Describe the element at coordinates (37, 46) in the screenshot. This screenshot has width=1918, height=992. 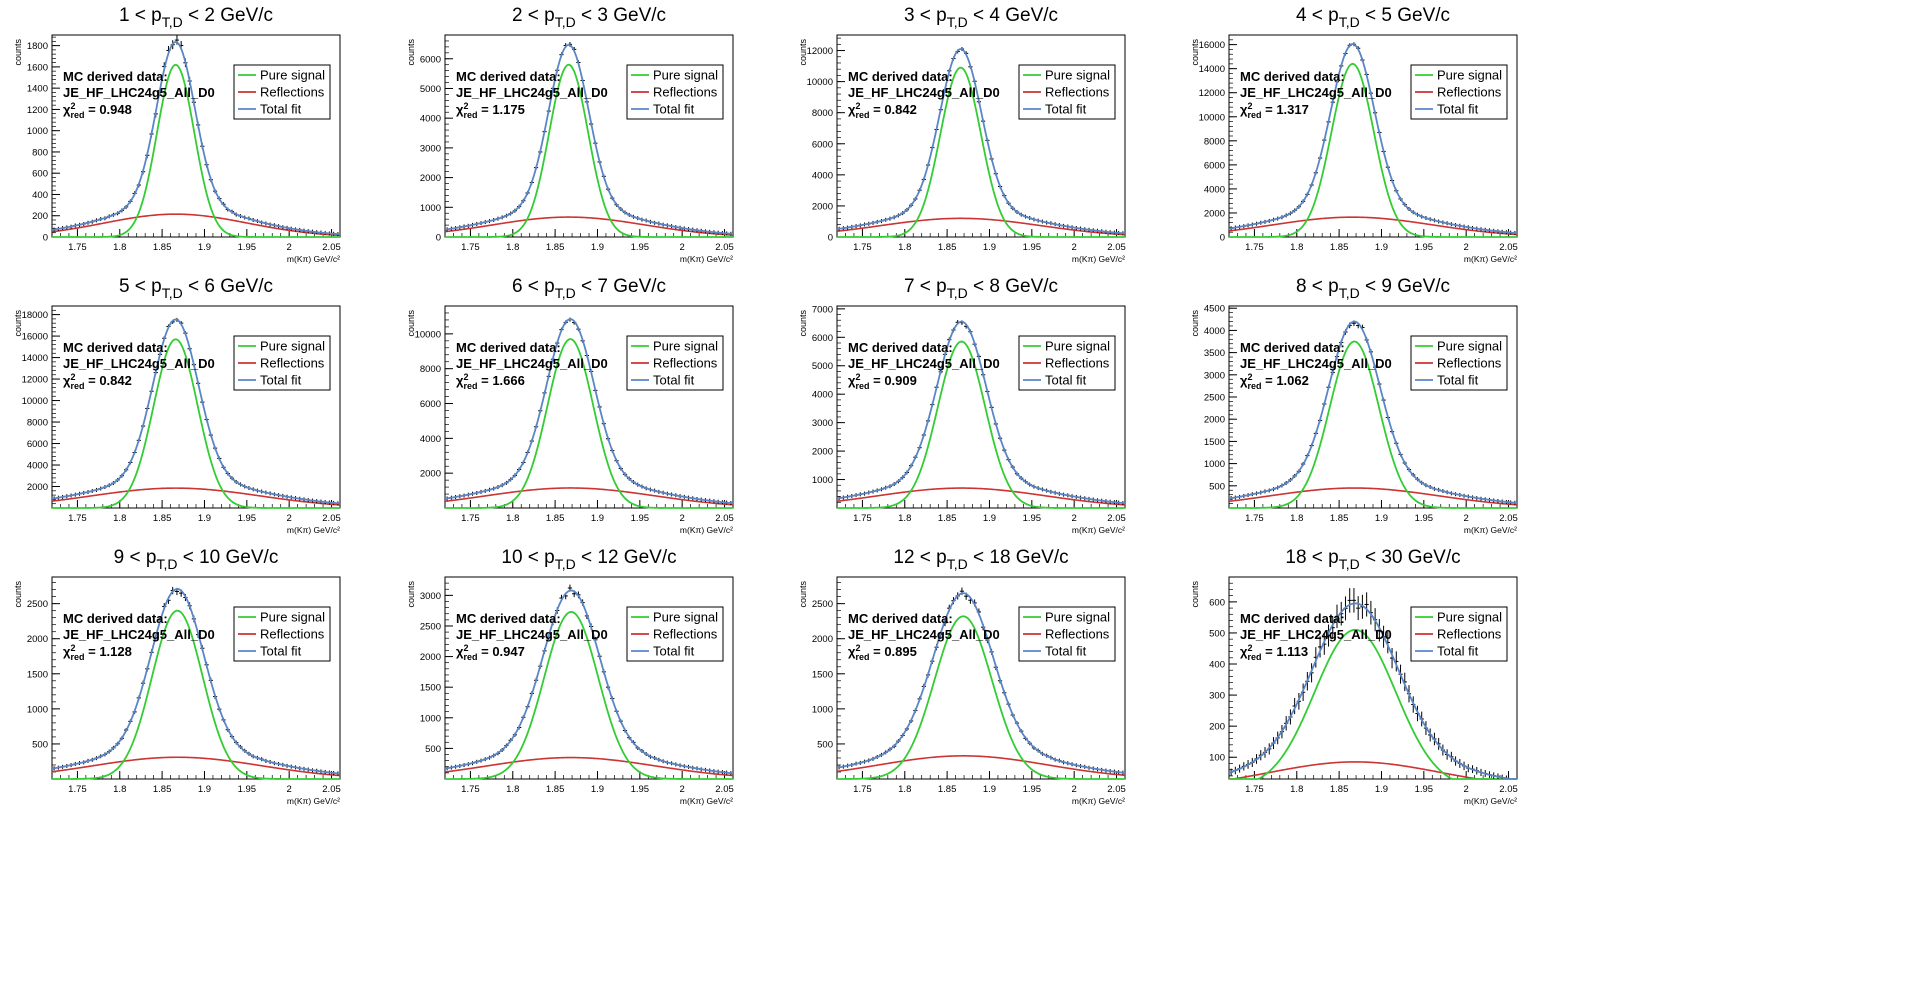
I see `y-tick-label: 1800` at that location.